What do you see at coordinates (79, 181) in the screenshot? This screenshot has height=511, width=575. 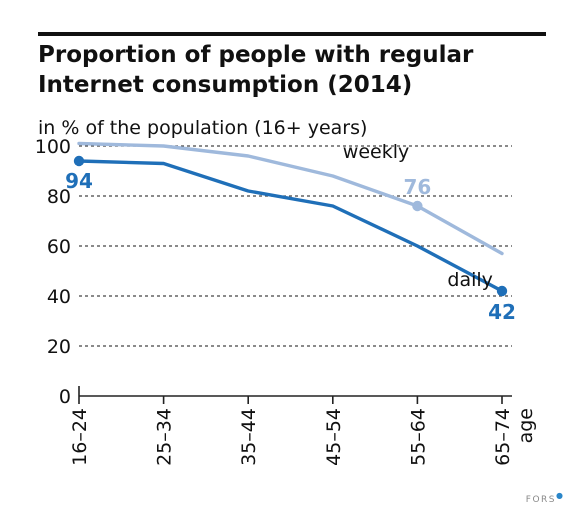 I see `data-label-daily-0: 94` at bounding box center [79, 181].